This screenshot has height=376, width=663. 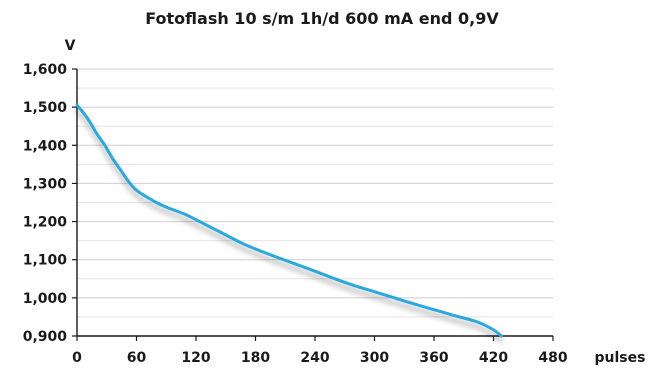 I want to click on x-tick-label: 420, so click(x=493, y=358).